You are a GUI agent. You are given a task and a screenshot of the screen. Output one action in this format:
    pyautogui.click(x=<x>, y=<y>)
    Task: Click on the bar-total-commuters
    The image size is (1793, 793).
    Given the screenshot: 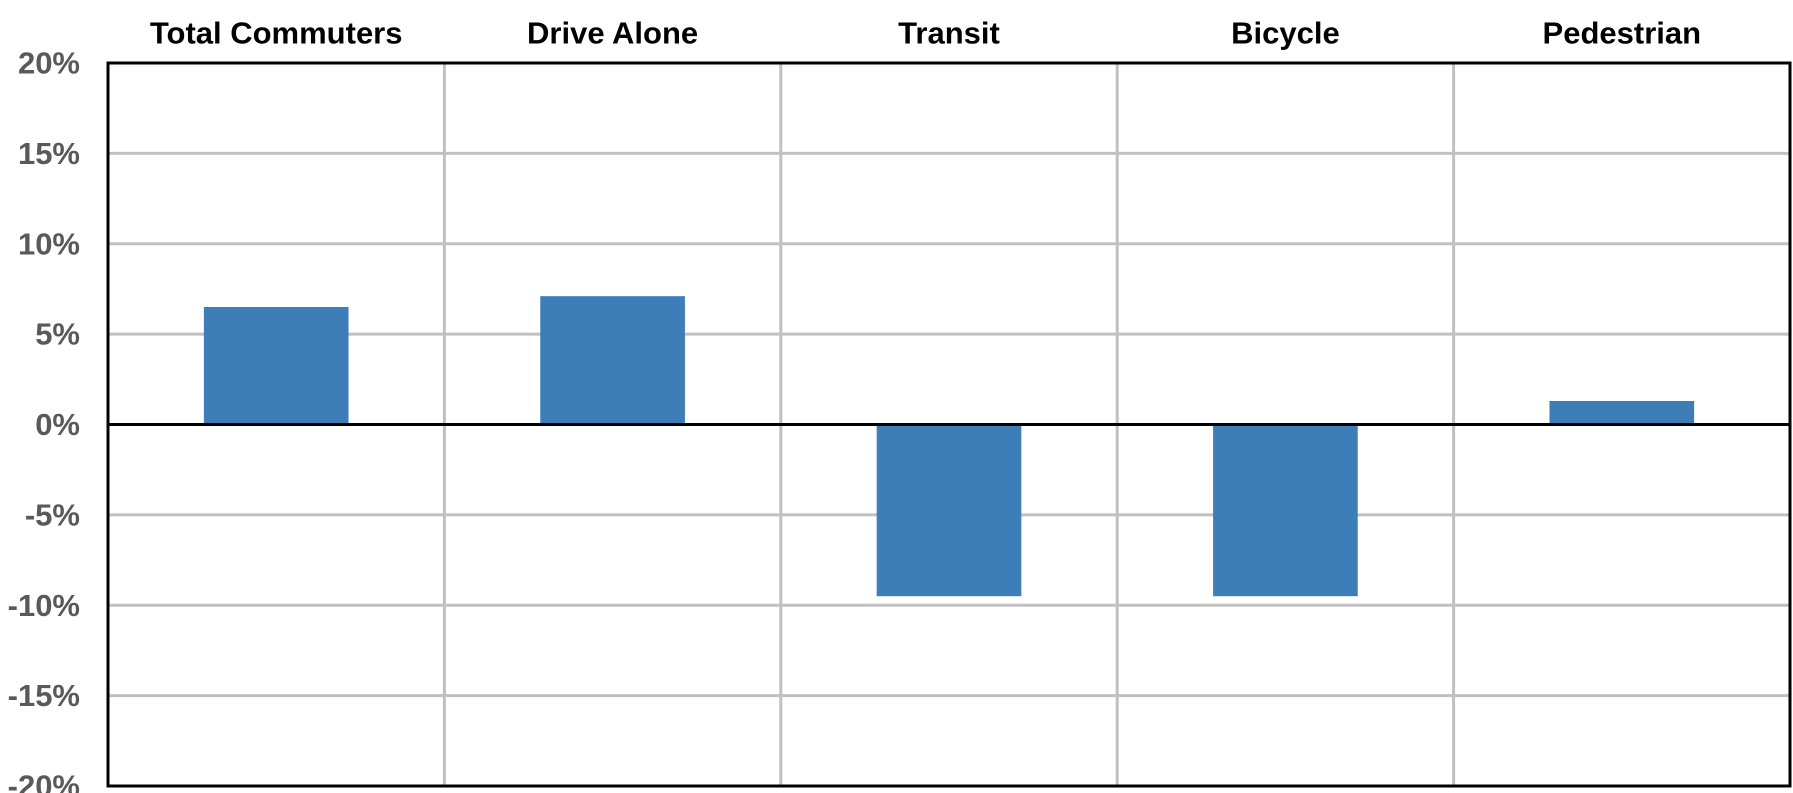 What is the action you would take?
    pyautogui.click(x=276, y=366)
    